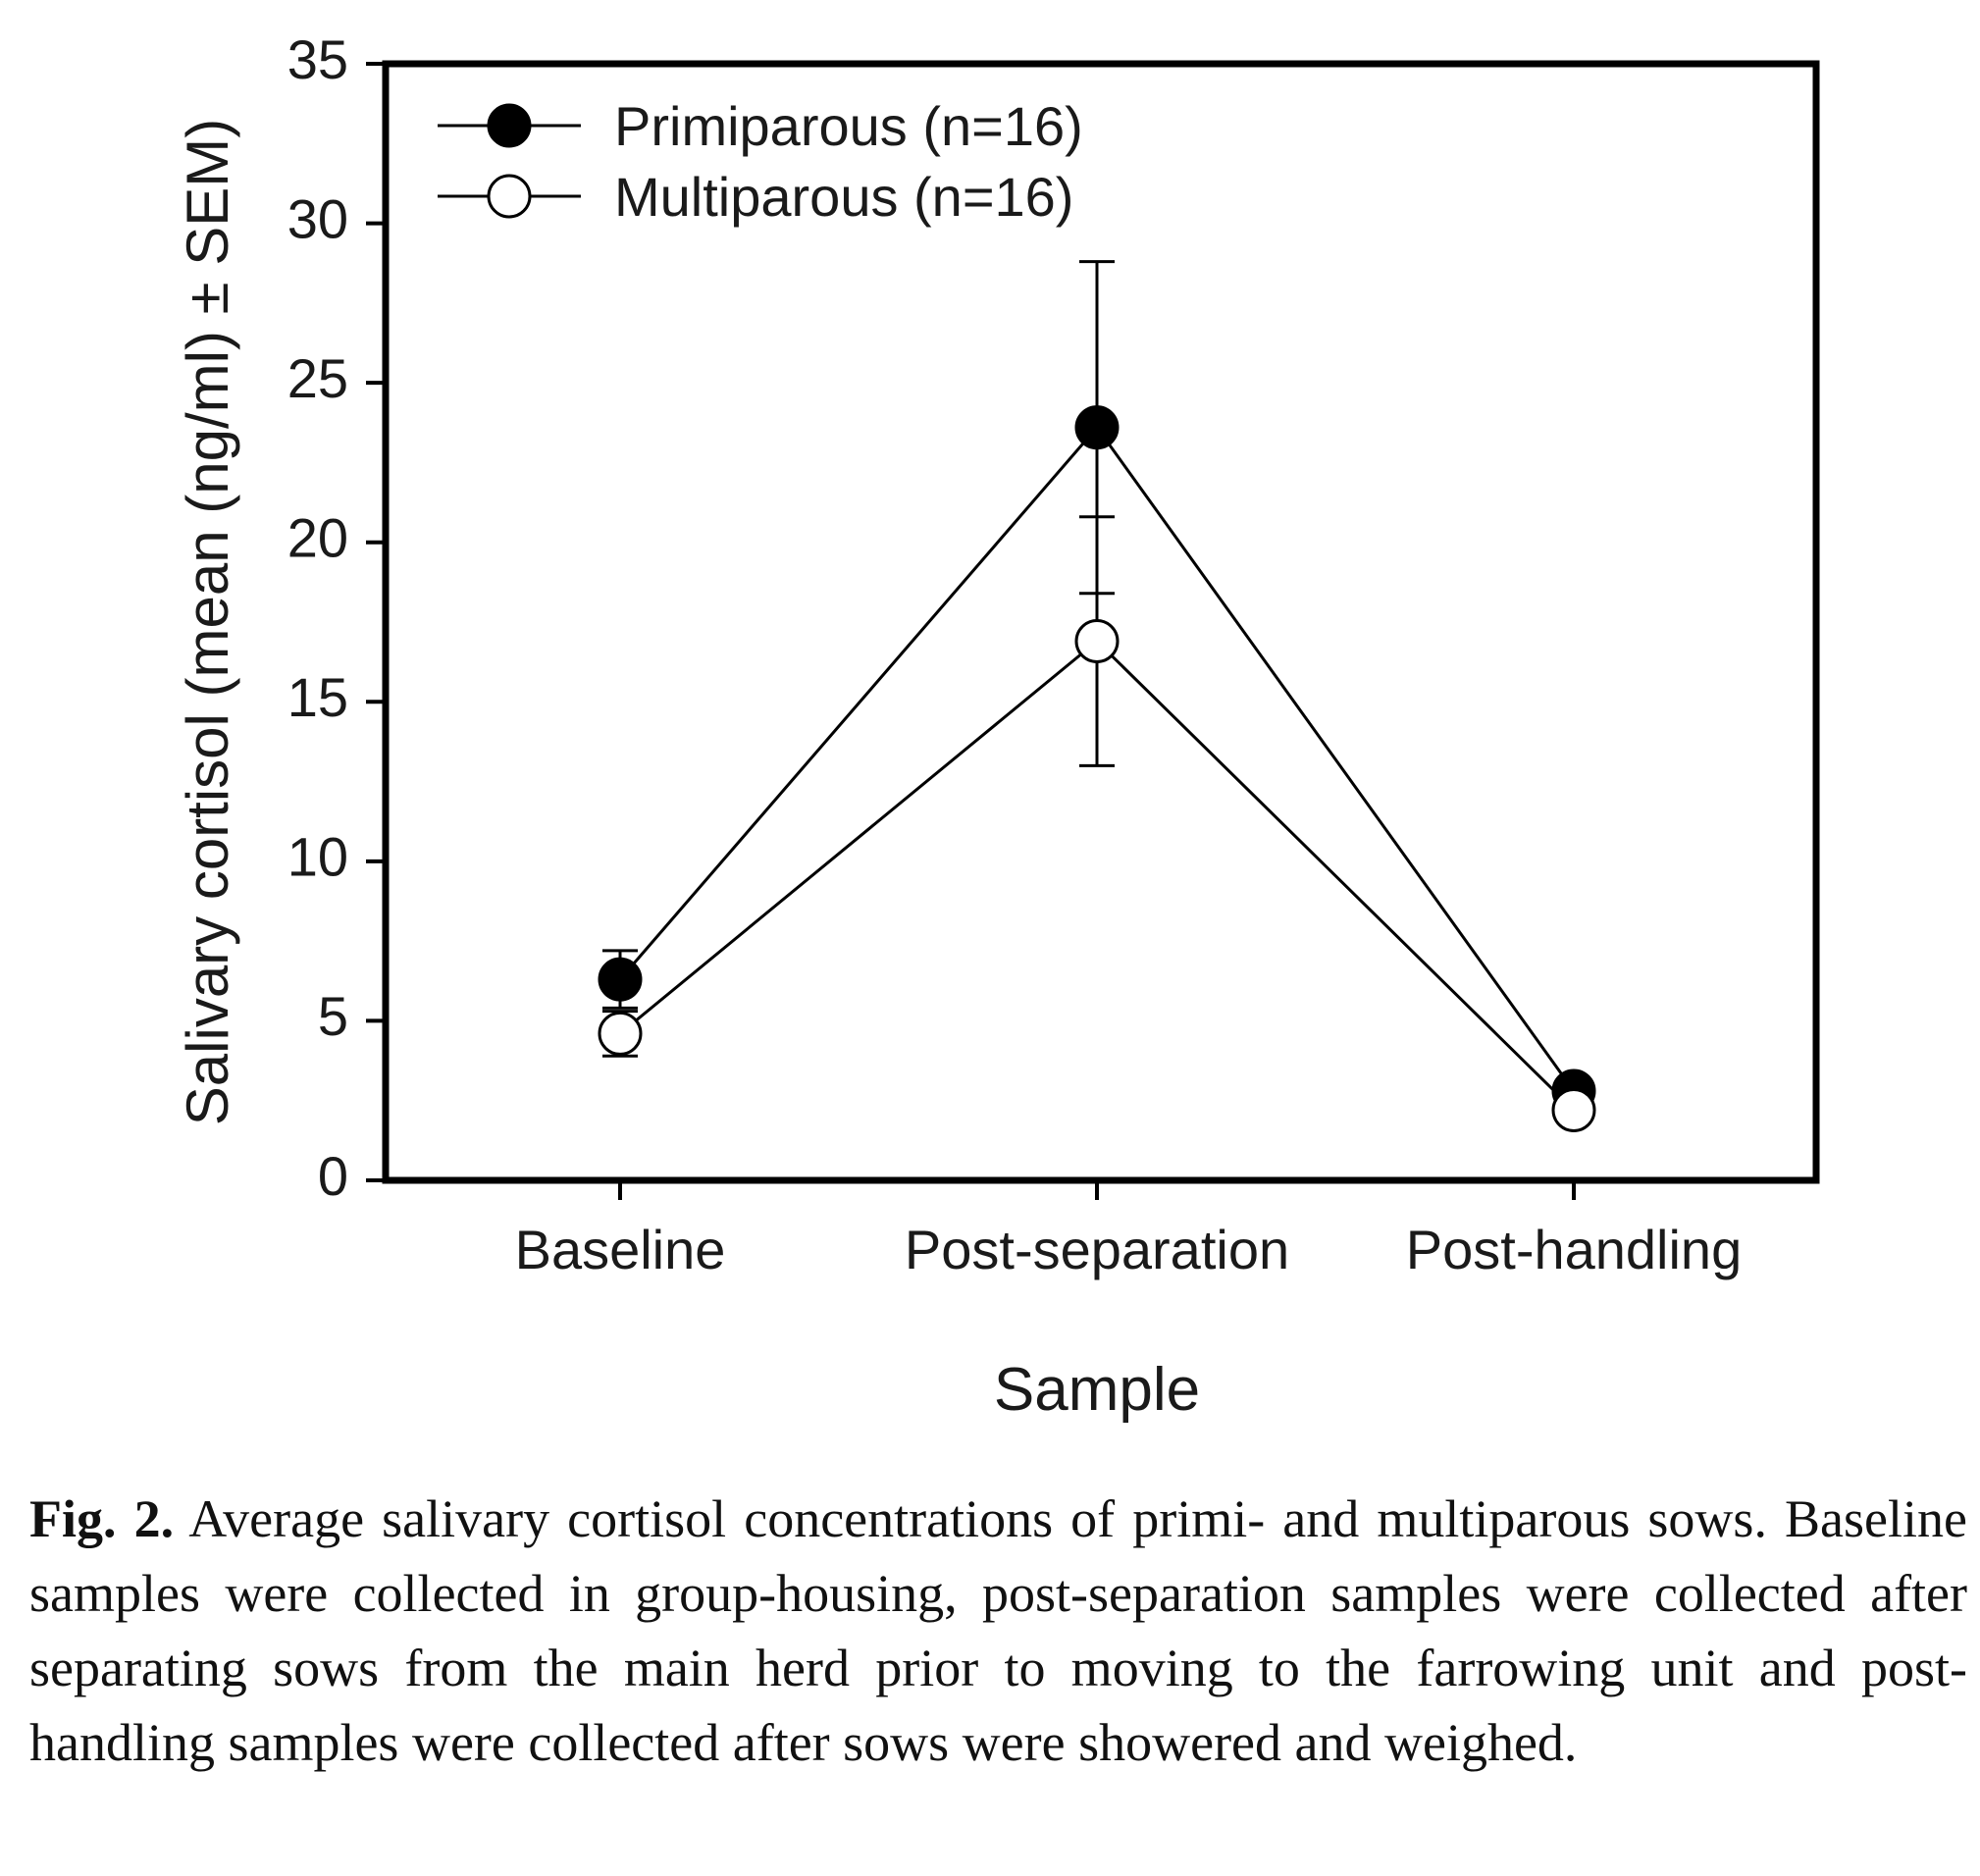 This screenshot has height=1876, width=1980. What do you see at coordinates (1097, 1249) in the screenshot?
I see `x-tick-label: Post-separation` at bounding box center [1097, 1249].